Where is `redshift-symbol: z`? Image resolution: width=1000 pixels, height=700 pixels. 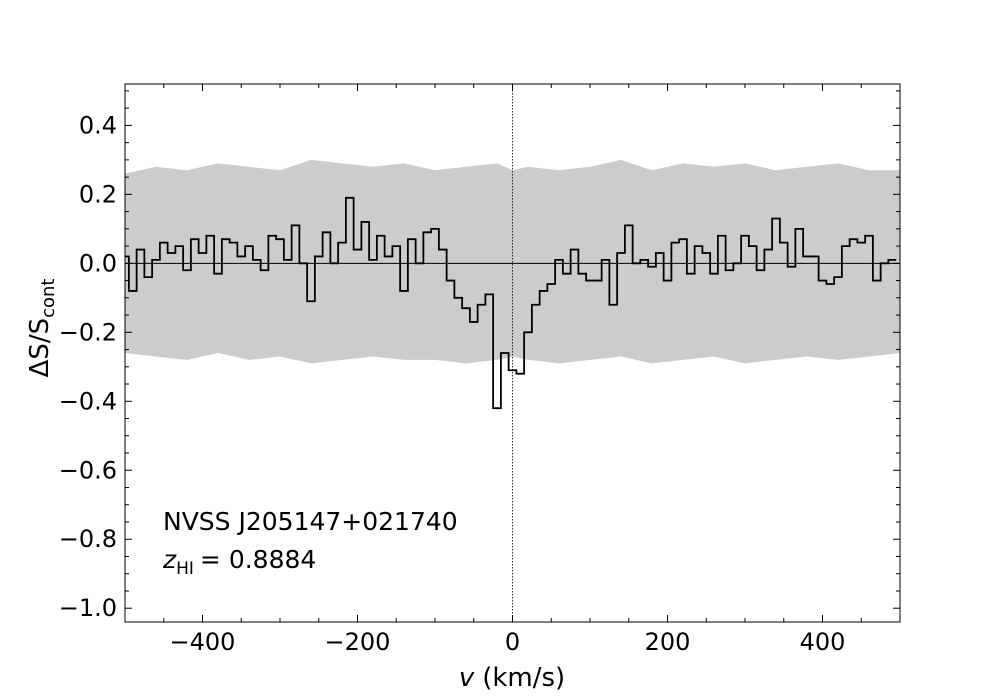 redshift-symbol: z is located at coordinates (169, 559).